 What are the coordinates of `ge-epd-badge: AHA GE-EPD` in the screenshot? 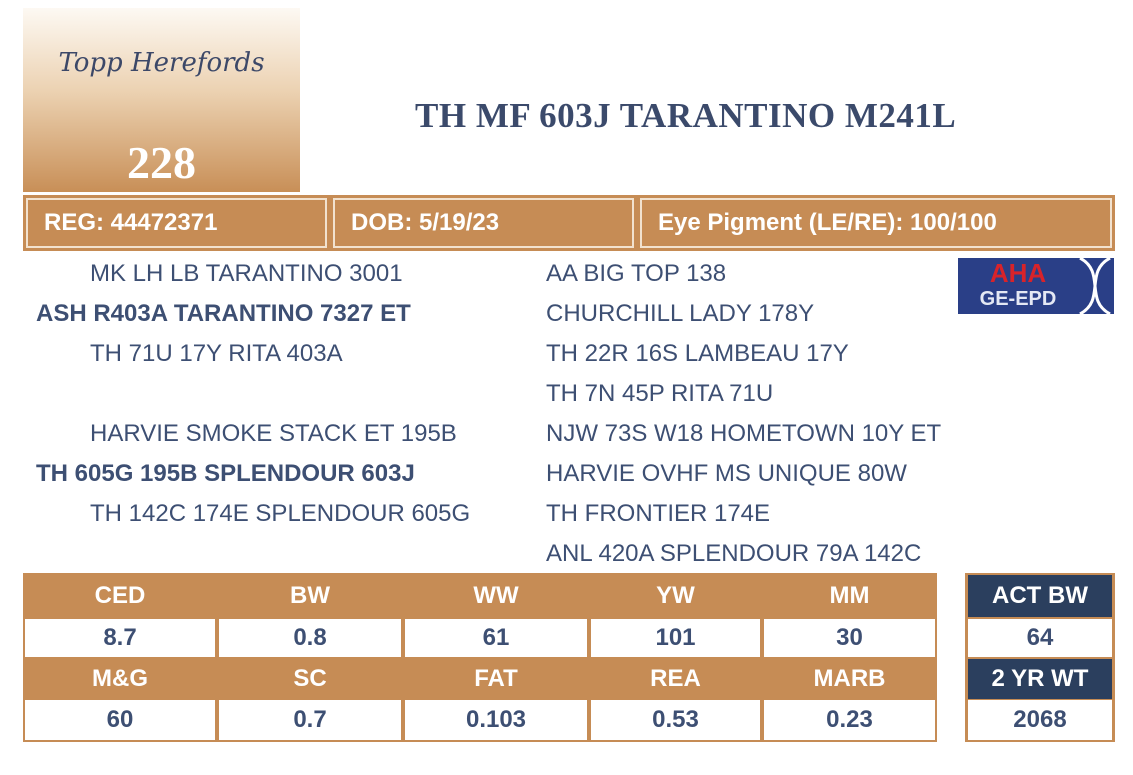 It's located at (1036, 286).